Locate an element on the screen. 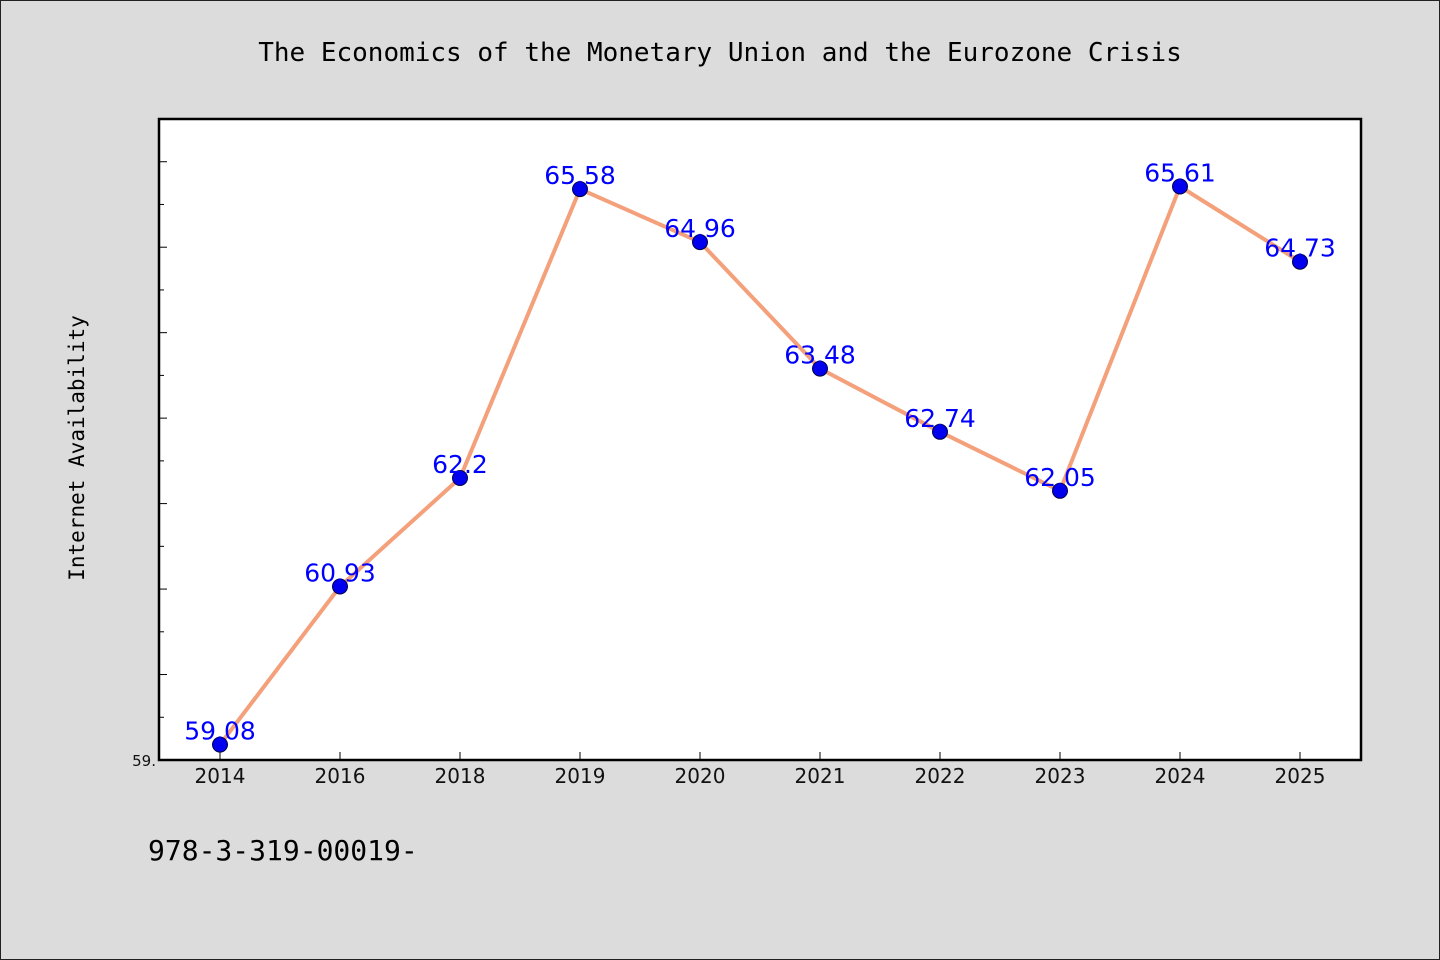 This screenshot has width=1440, height=960. y-axis-label: Internet Availability is located at coordinates (77, 448).